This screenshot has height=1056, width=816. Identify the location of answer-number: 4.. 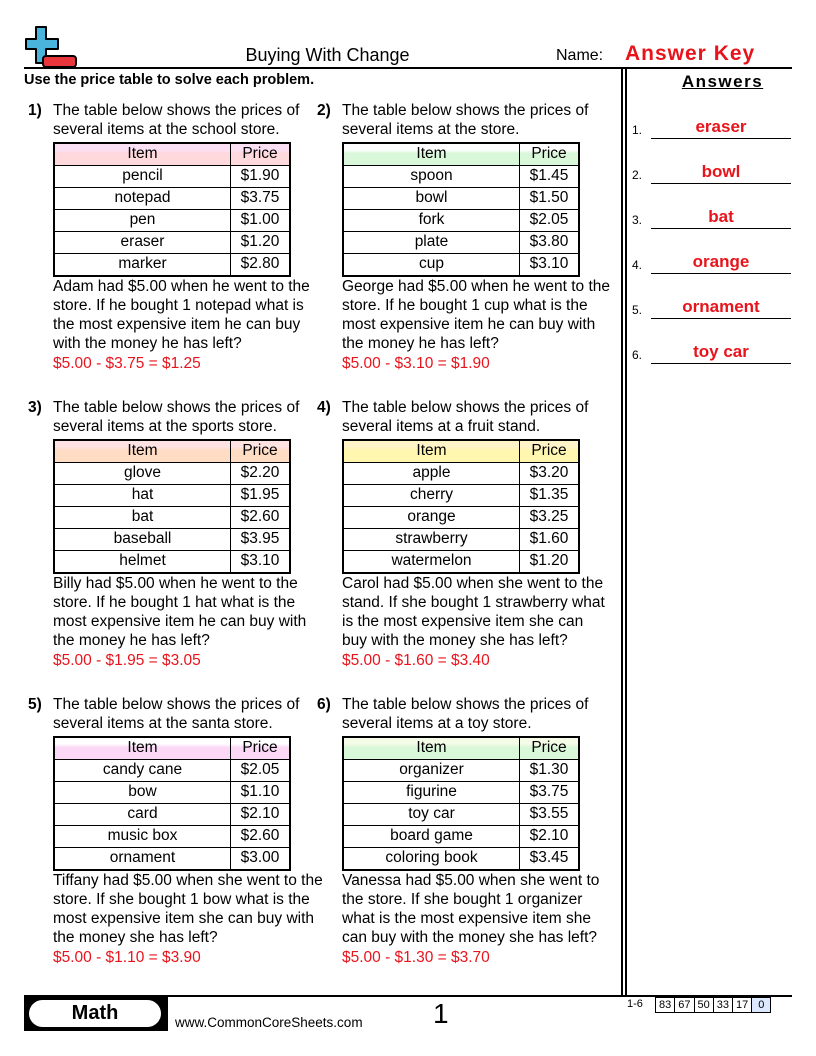
(637, 265).